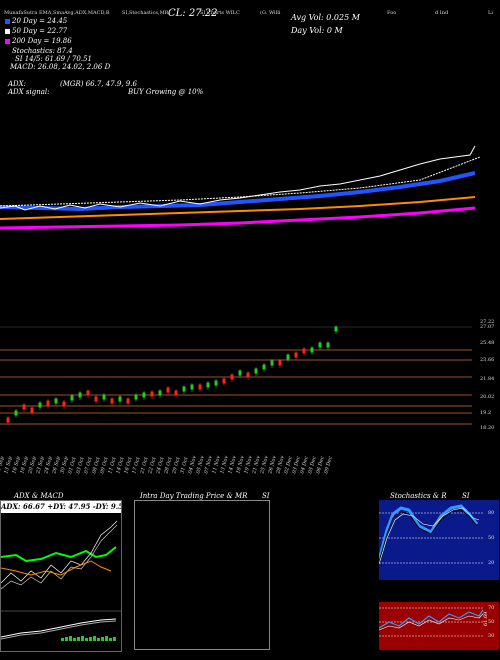  Describe the element at coordinates (328, 464) in the screenshot. I see `date-label: 09 Dec` at that location.